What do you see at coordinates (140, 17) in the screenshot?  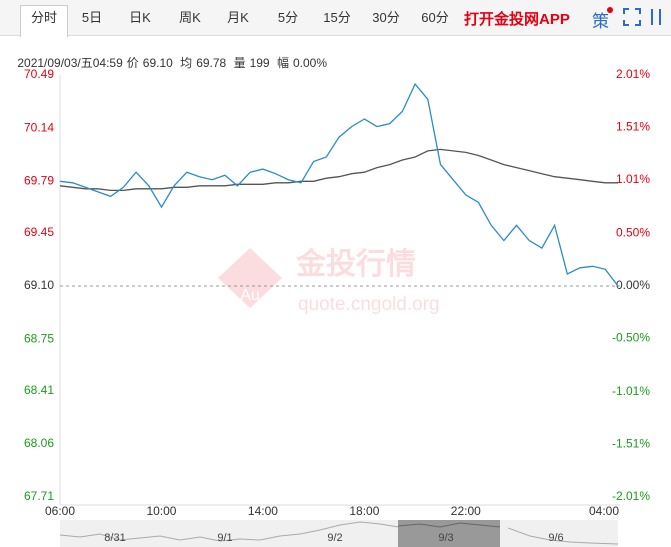 I see `tab: 日K` at bounding box center [140, 17].